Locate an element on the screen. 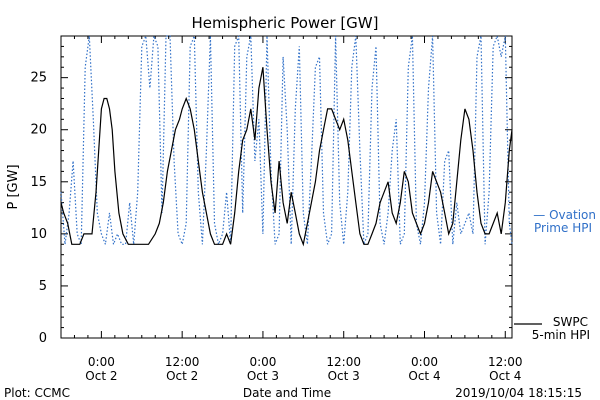 The height and width of the screenshot is (400, 600). footer-x-axis-title: Date and Time is located at coordinates (287, 393).